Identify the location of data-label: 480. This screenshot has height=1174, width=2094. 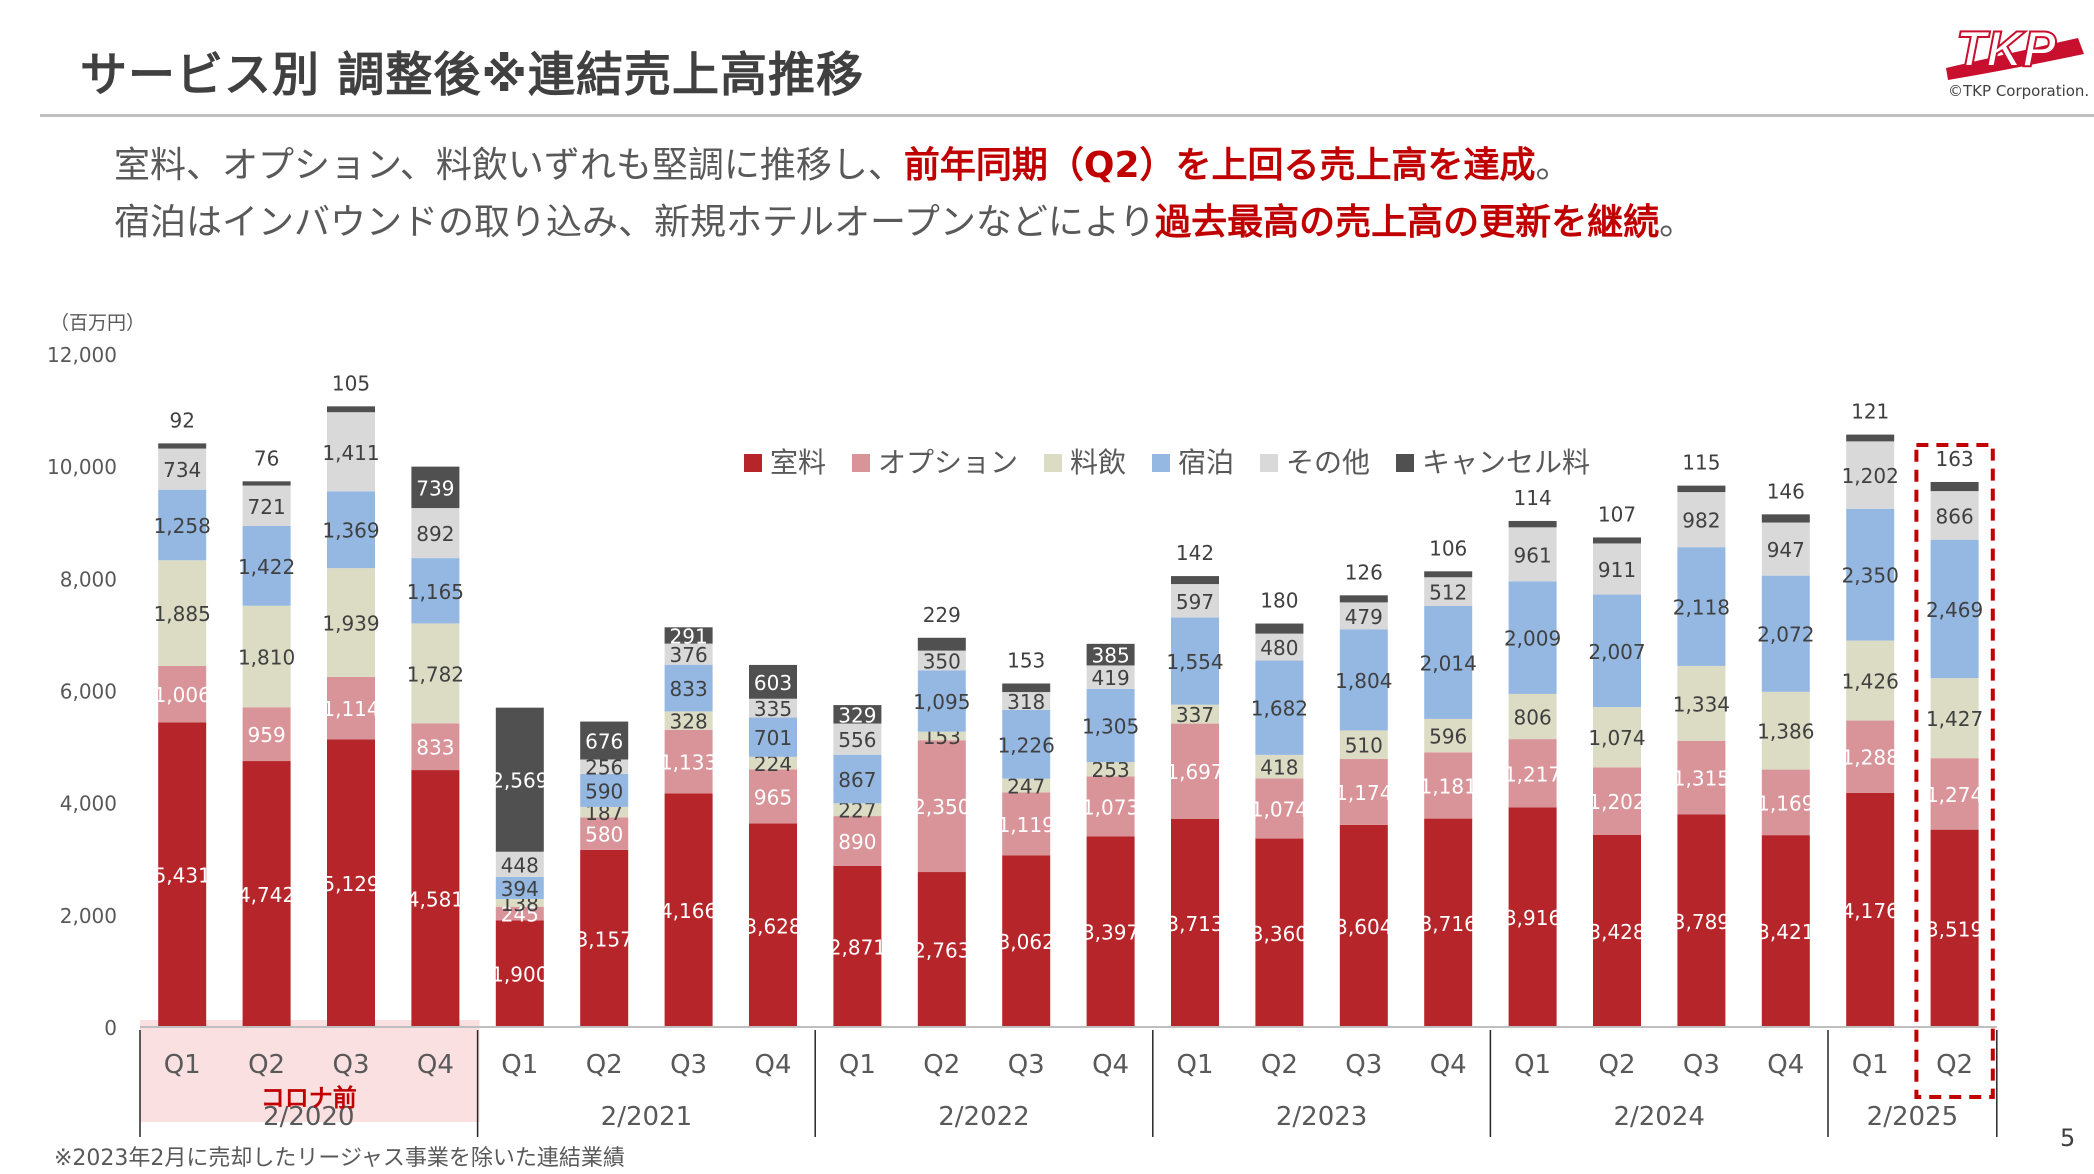
(1279, 648).